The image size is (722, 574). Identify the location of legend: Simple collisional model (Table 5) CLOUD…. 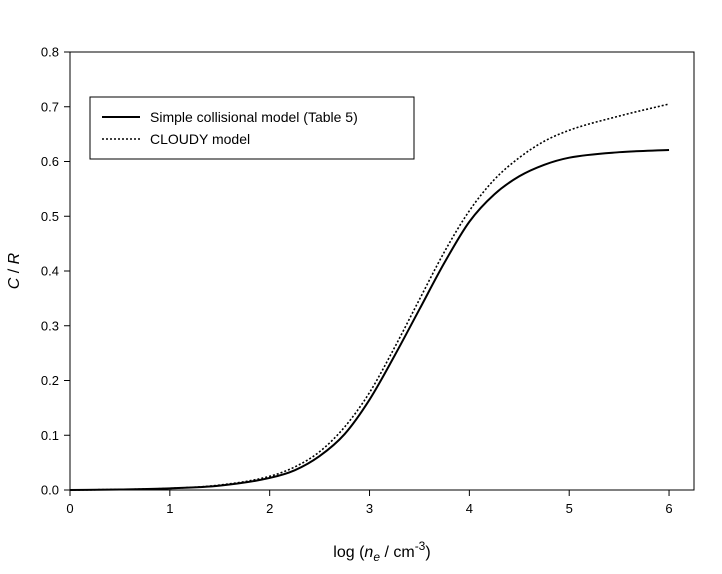
(252, 128).